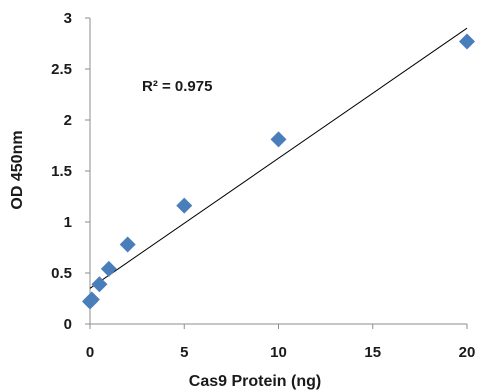  I want to click on y-tick-label: 1, so click(68, 222).